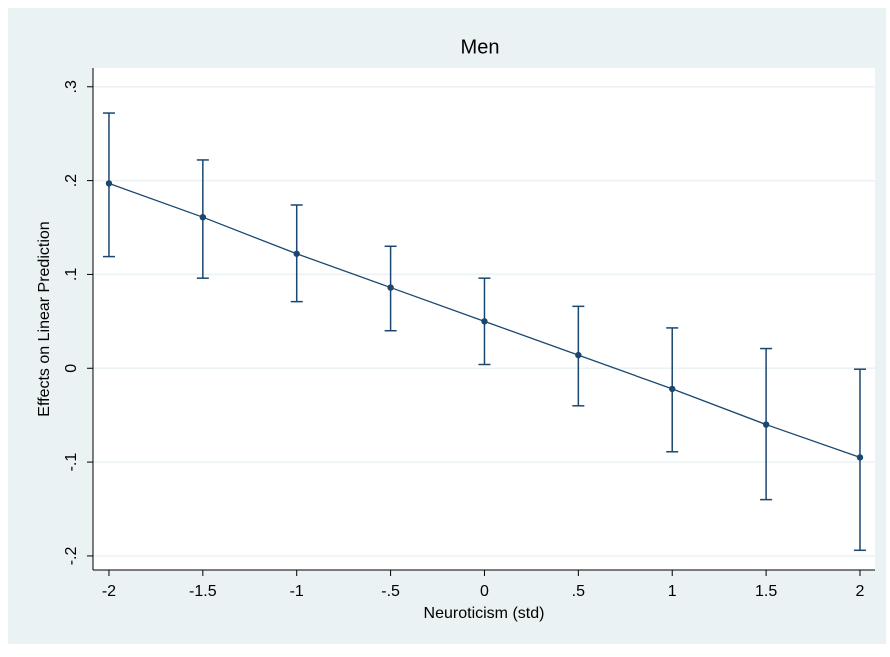 The width and height of the screenshot is (890, 657). I want to click on y-tick-label: -.2, so click(71, 555).